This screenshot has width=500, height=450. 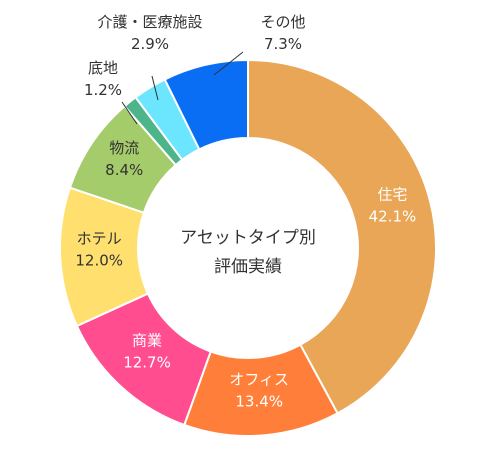 What do you see at coordinates (99, 238) in the screenshot?
I see `slice-label-ホテル: ホテル` at bounding box center [99, 238].